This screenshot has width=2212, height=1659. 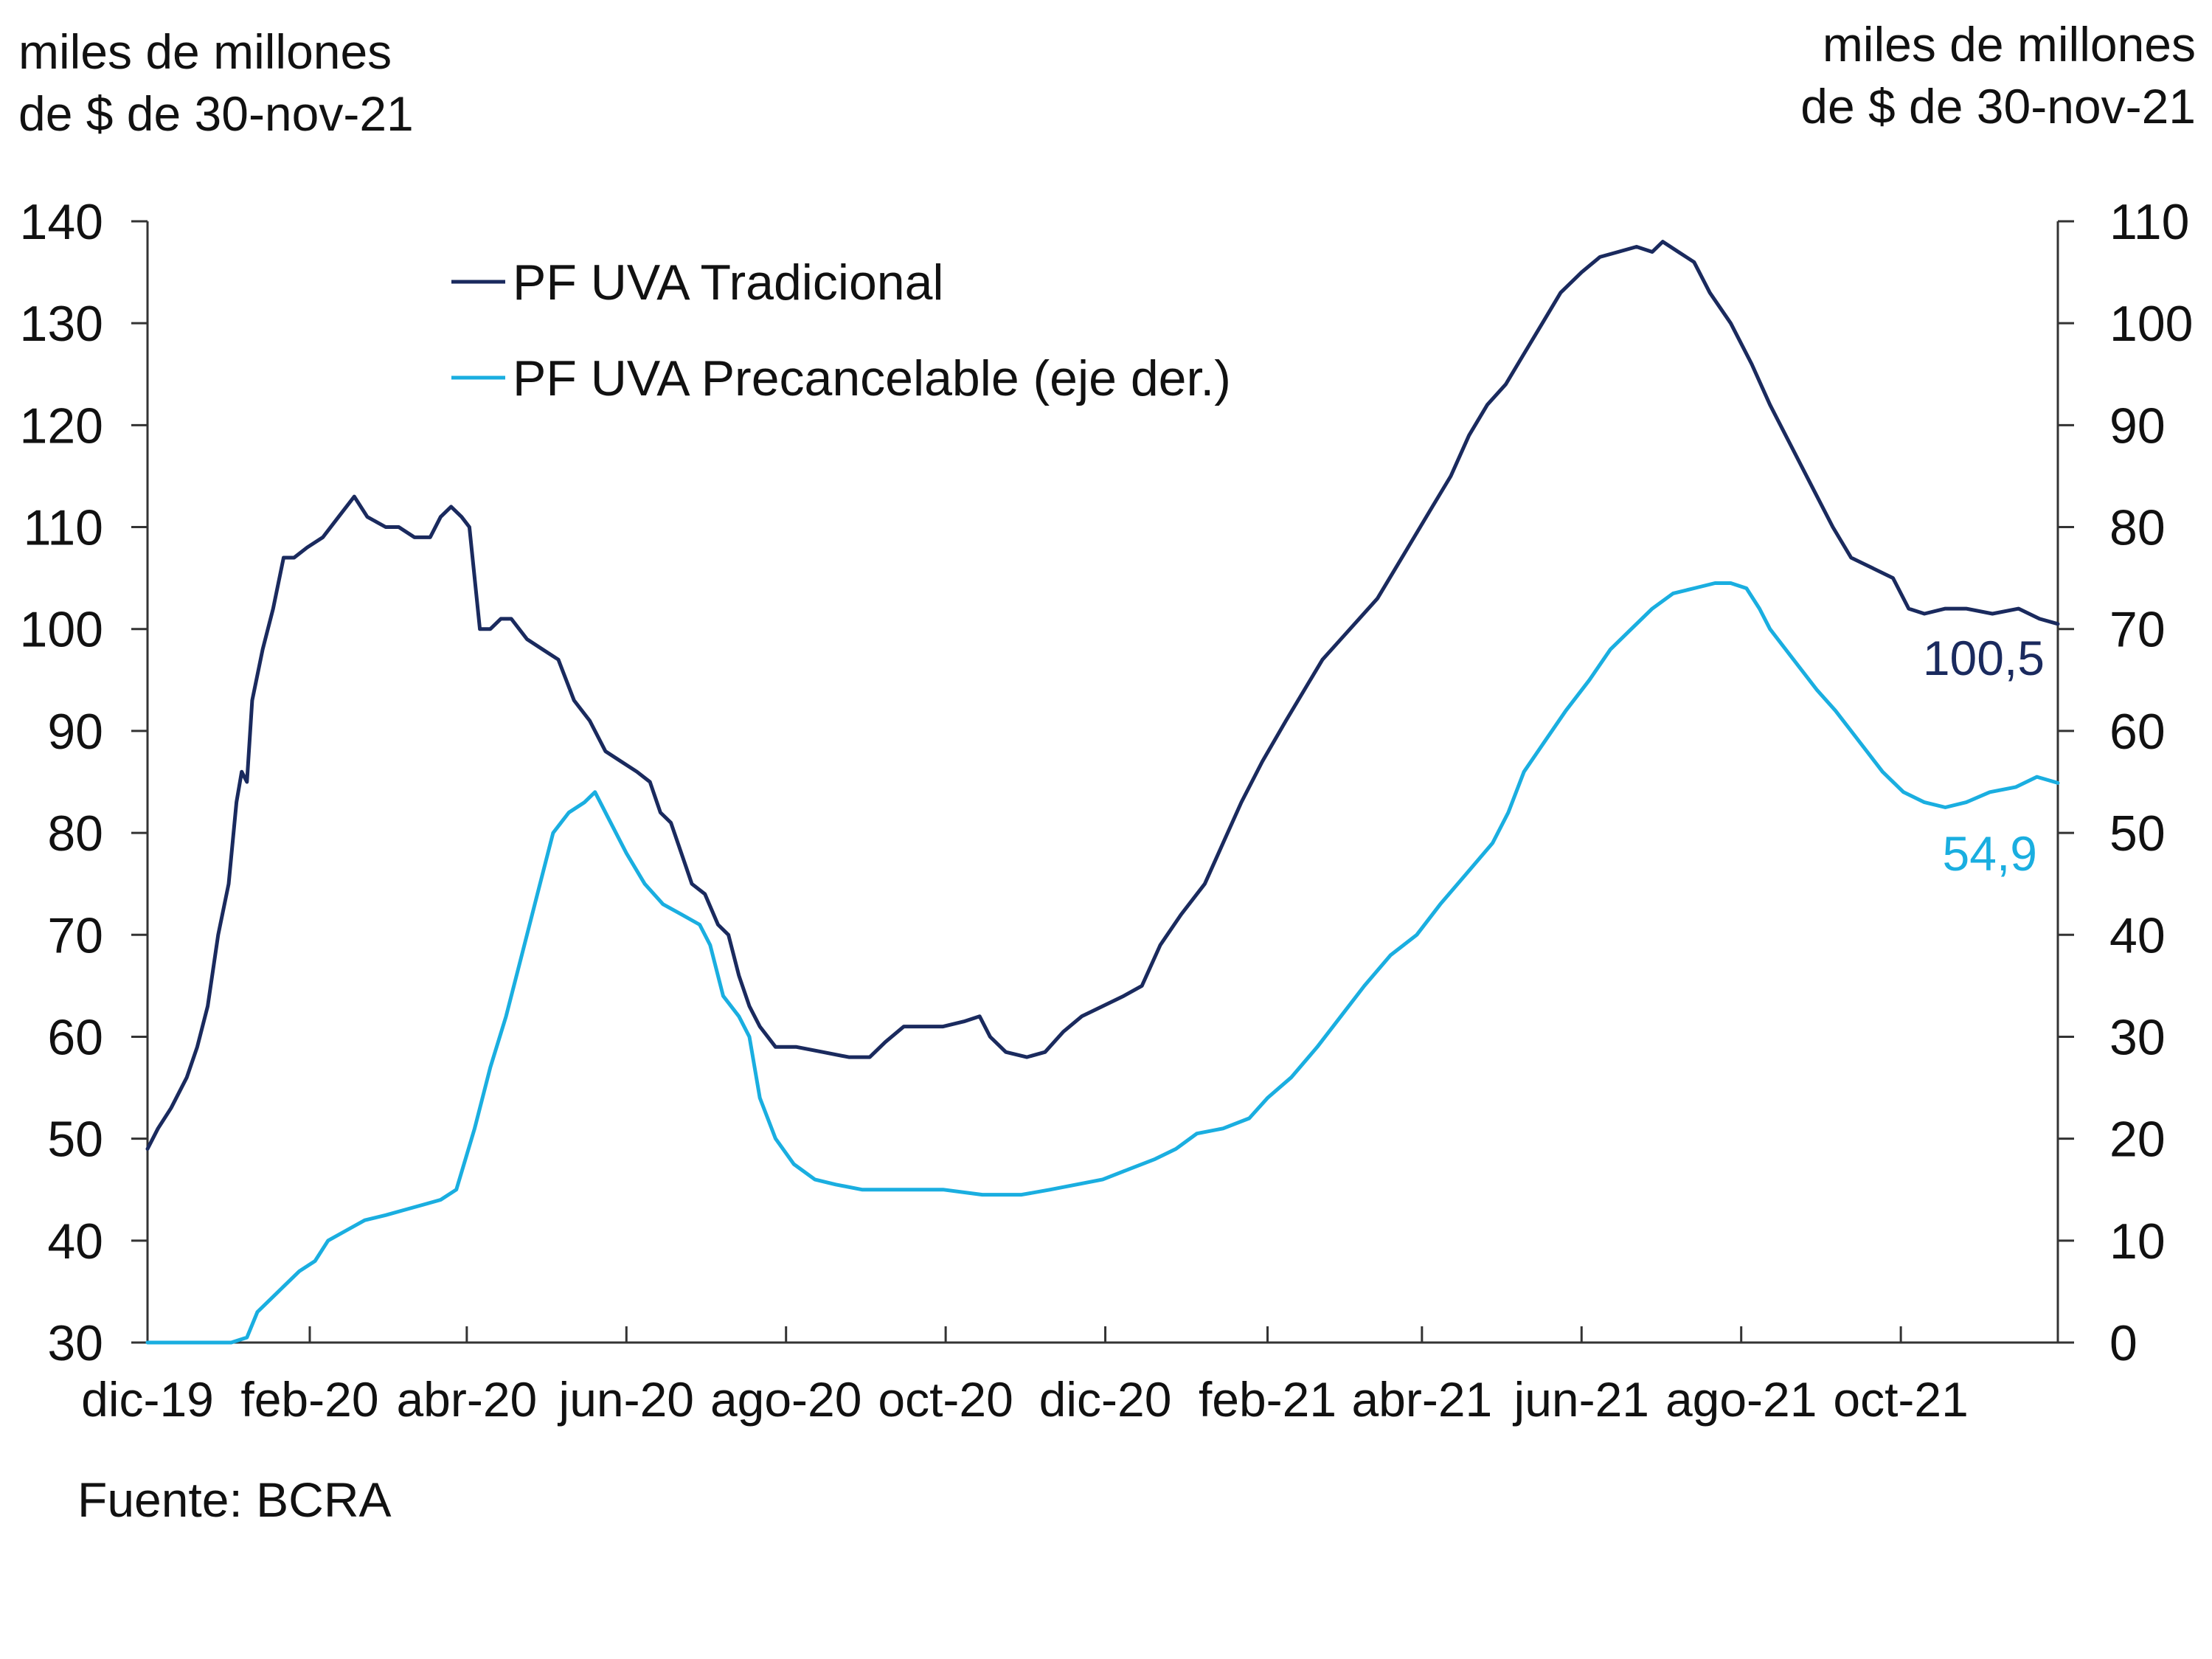 What do you see at coordinates (786, 1399) in the screenshot?
I see `x-tick-label: ago-20` at bounding box center [786, 1399].